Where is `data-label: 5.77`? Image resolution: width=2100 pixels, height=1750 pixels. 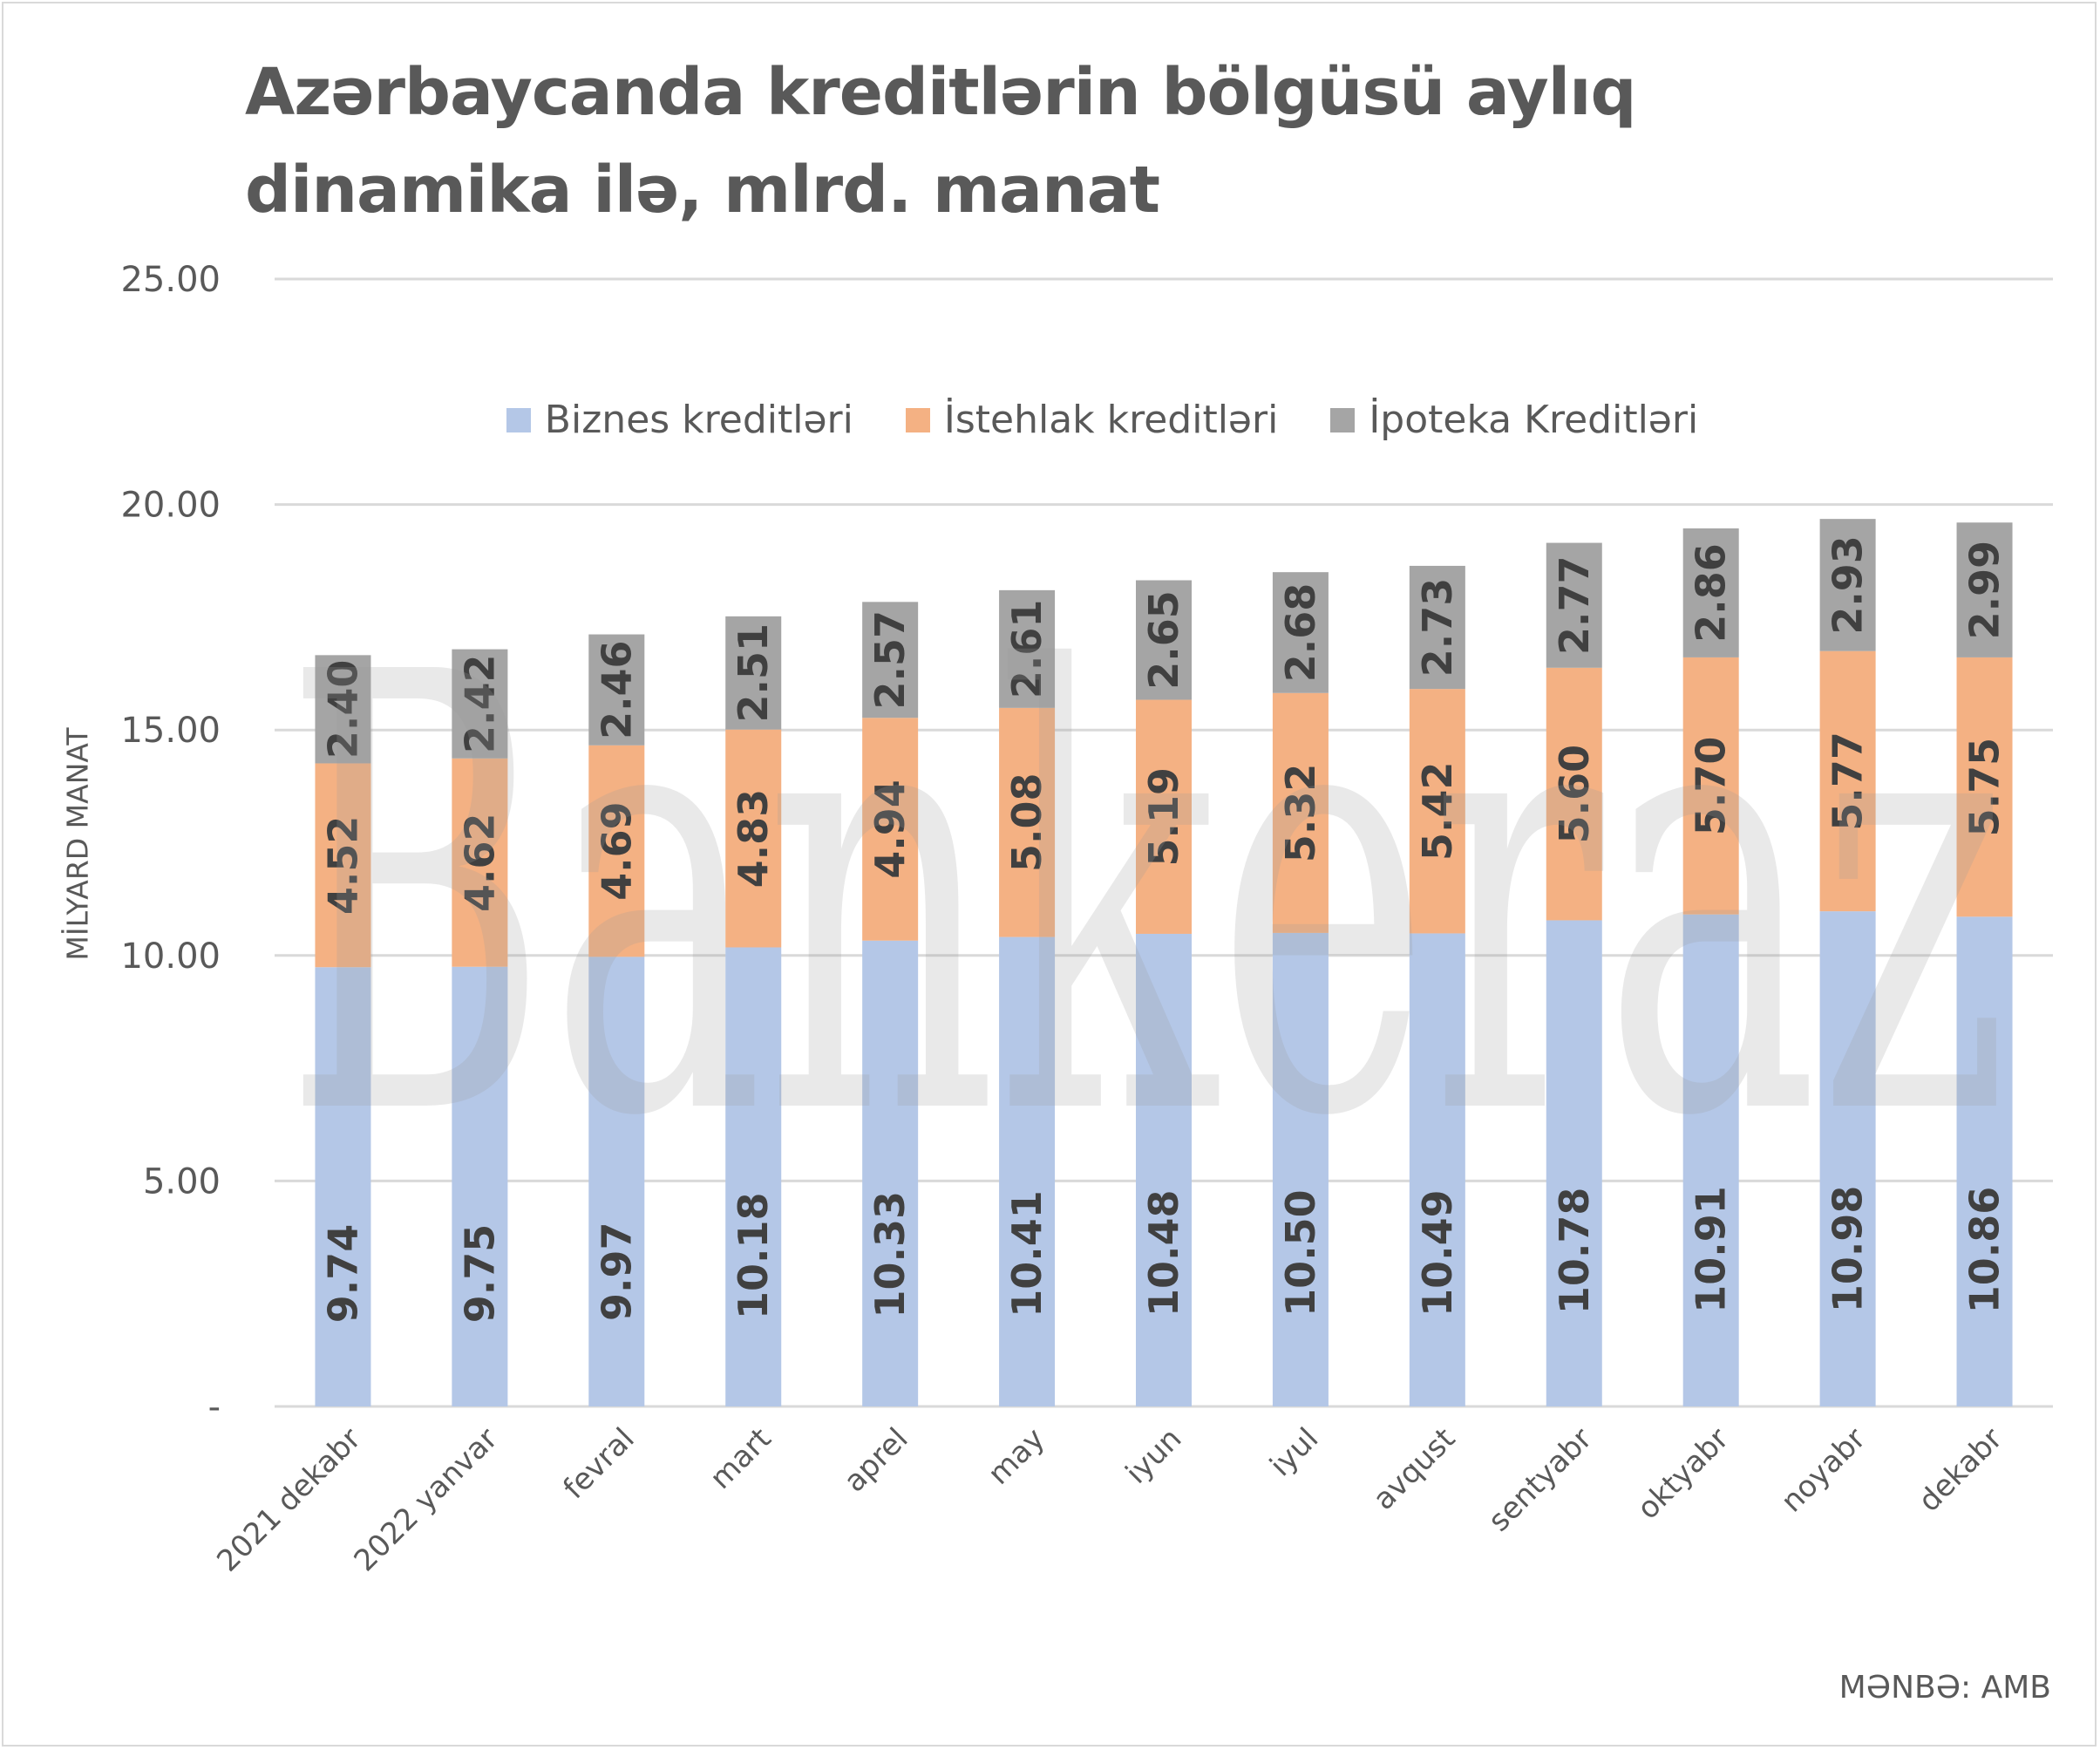
data-label: 5.77 is located at coordinates (1849, 781).